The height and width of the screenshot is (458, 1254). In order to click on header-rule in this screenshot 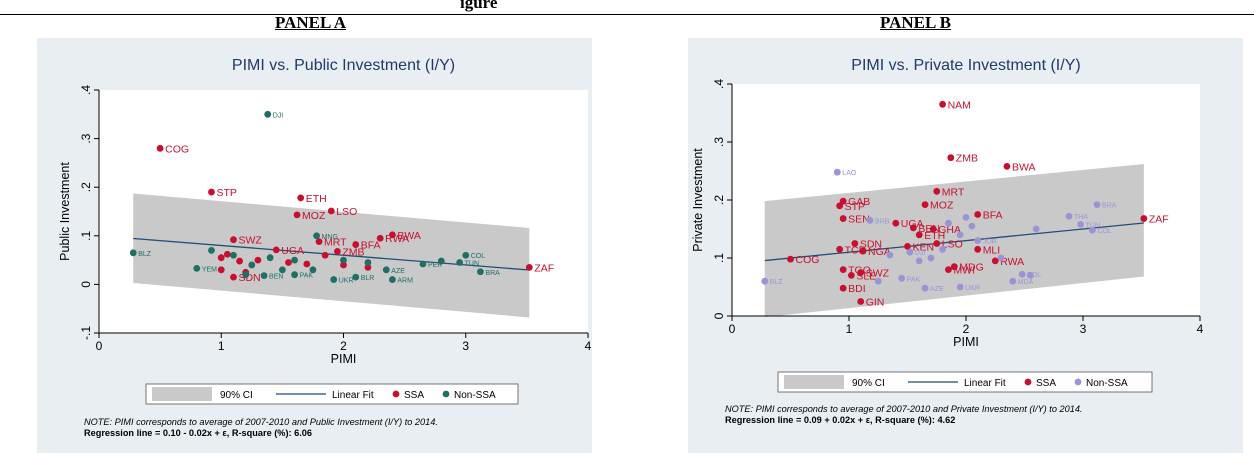, I will do `click(627, 14)`.